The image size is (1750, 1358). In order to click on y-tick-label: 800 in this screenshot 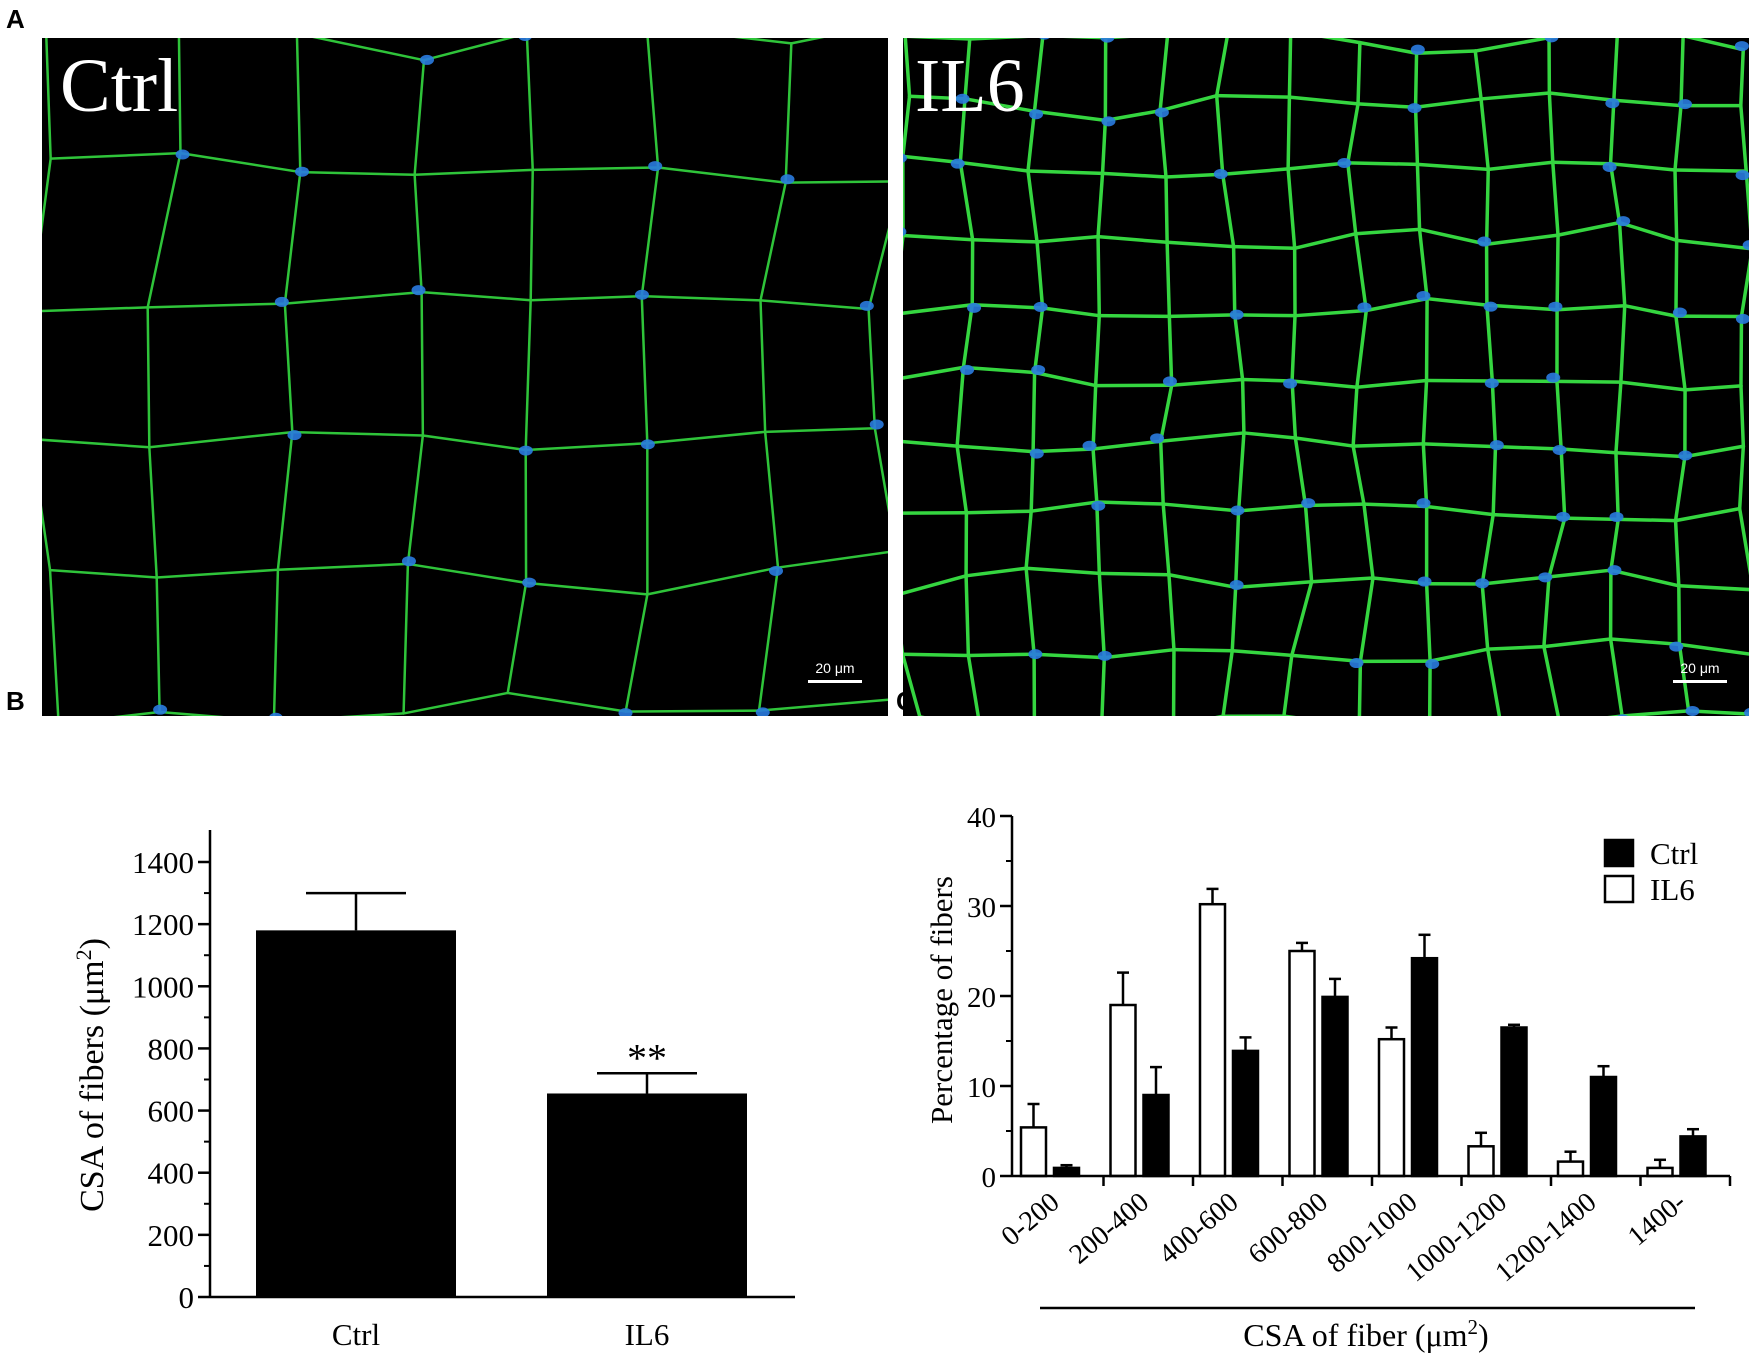, I will do `click(171, 1048)`.